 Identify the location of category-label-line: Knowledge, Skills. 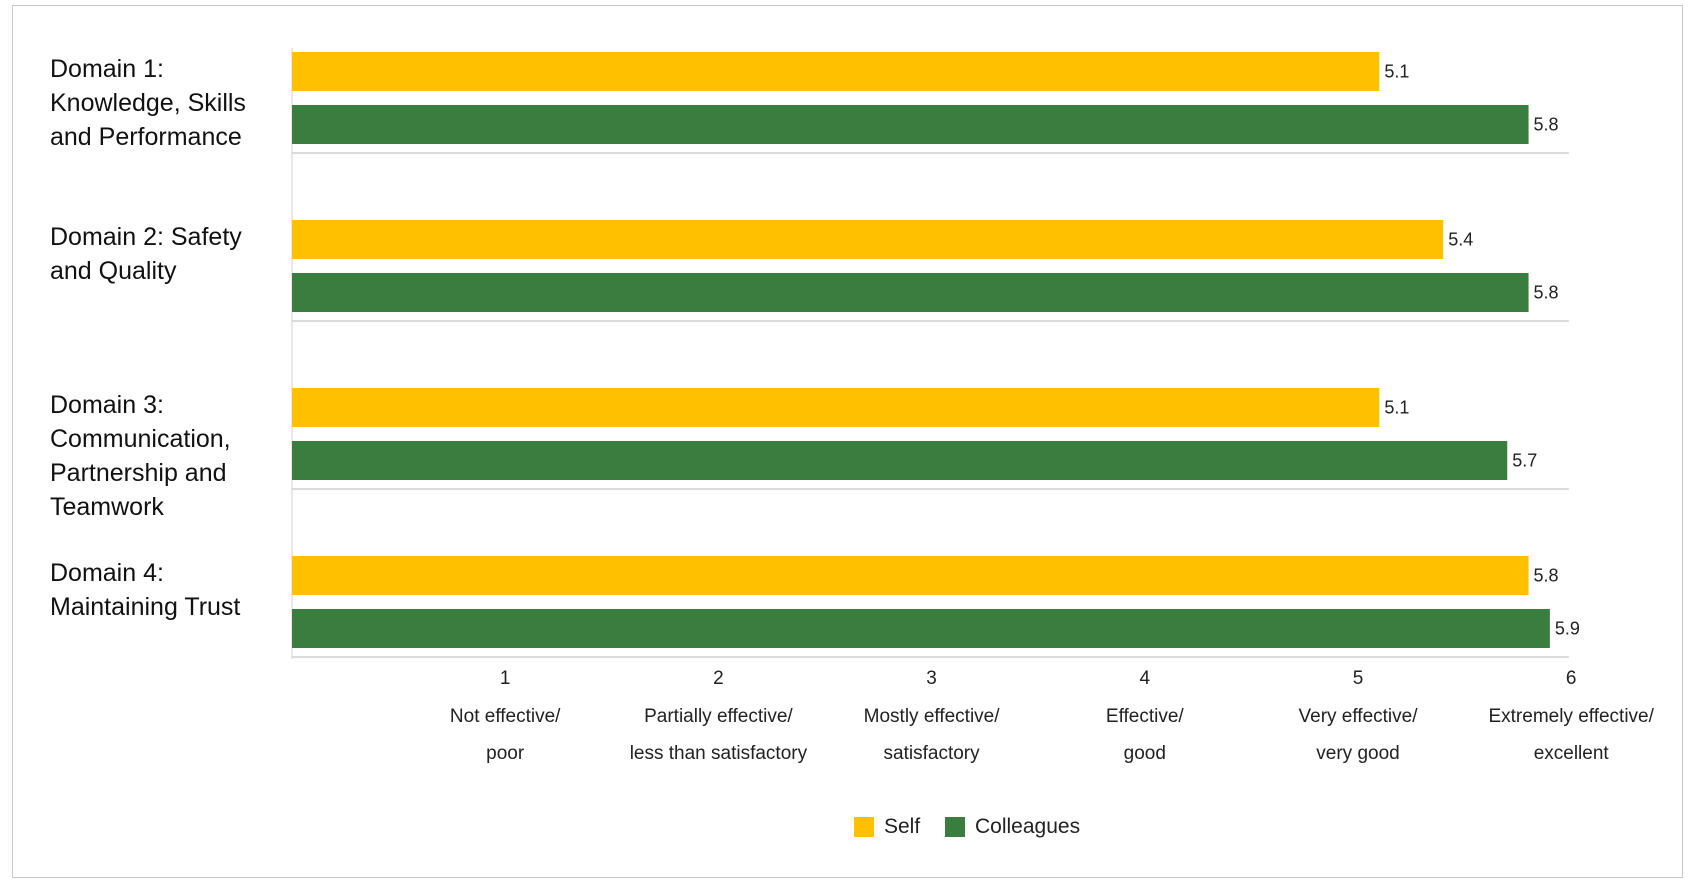
(148, 103).